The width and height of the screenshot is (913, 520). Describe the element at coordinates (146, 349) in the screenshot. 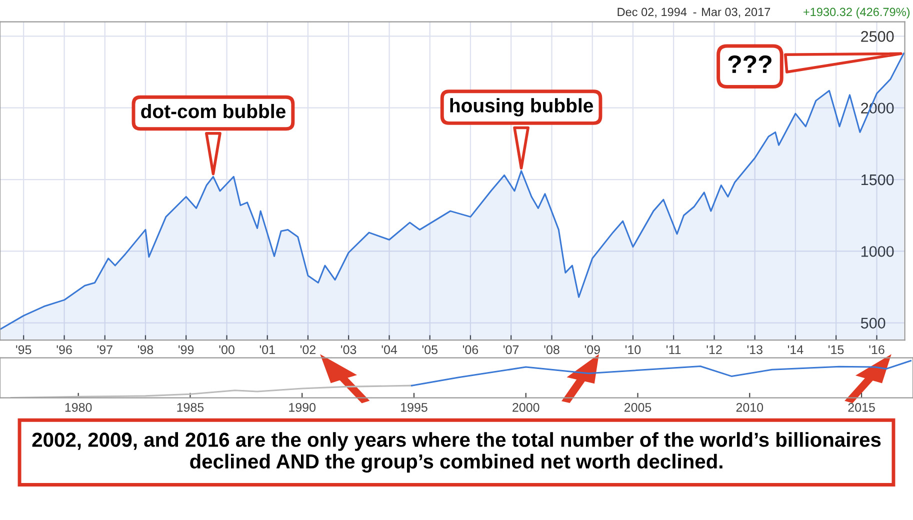

I see `x-tick-label: '98` at that location.